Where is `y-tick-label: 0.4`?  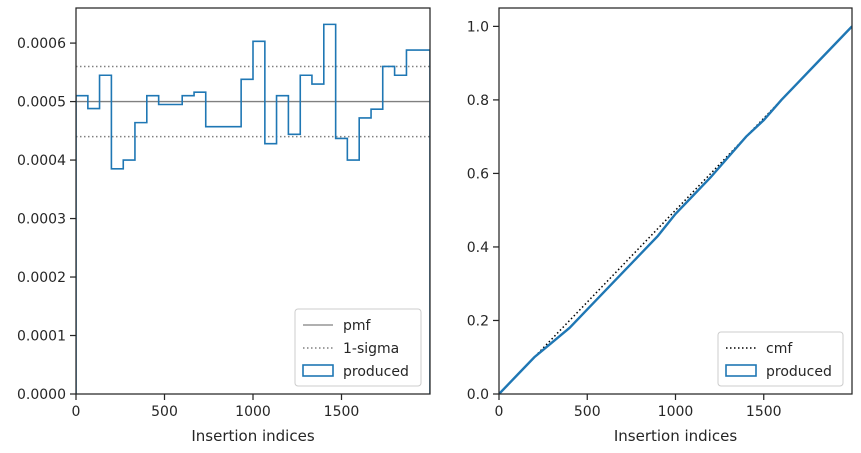 y-tick-label: 0.4 is located at coordinates (478, 248).